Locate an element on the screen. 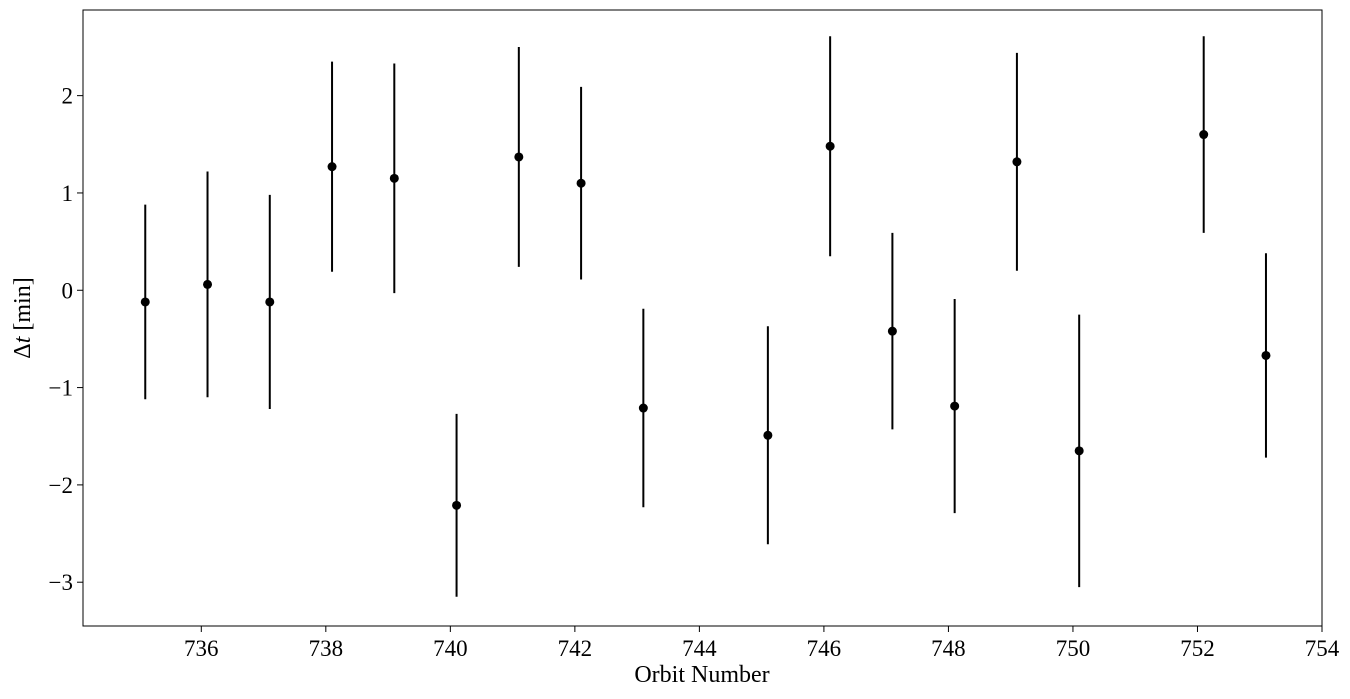 The height and width of the screenshot is (699, 1350). x-tick-label: 752 is located at coordinates (1197, 648).